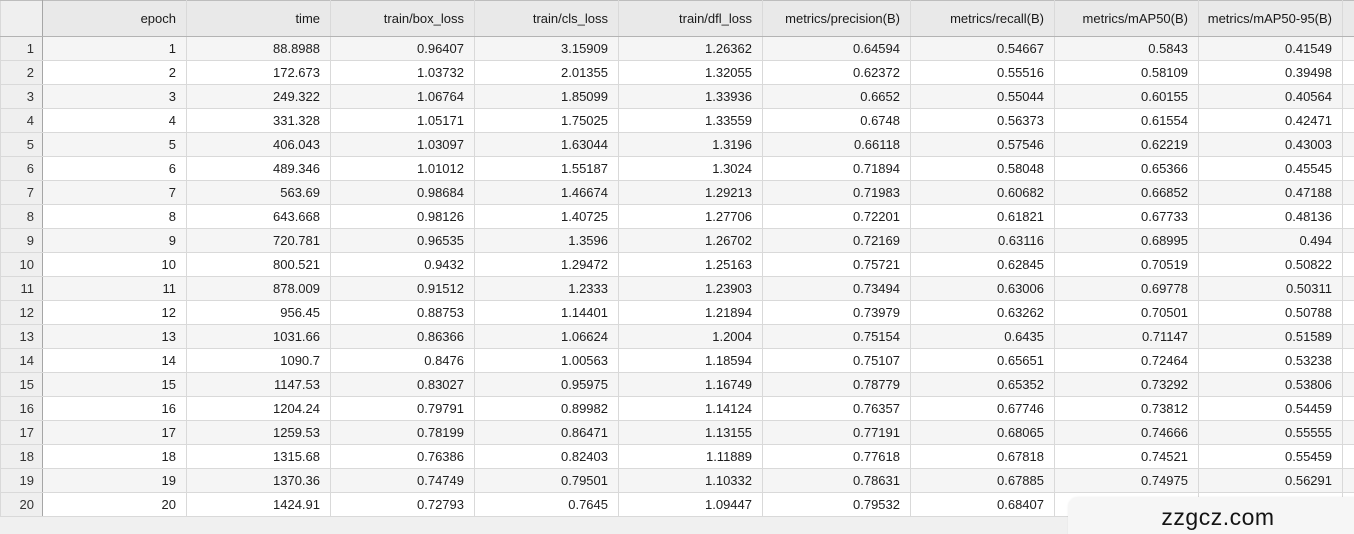  Describe the element at coordinates (690, 168) in the screenshot. I see `table-cell: 1.3024` at that location.